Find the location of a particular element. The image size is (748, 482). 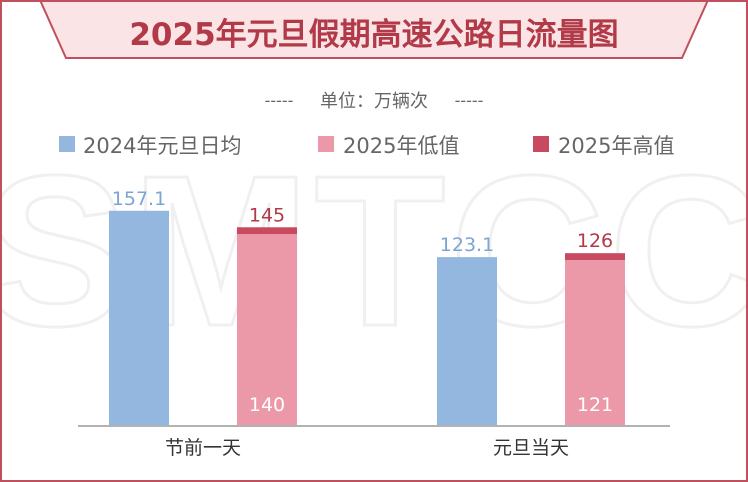

legend-swatch-2025-low is located at coordinates (326, 144).